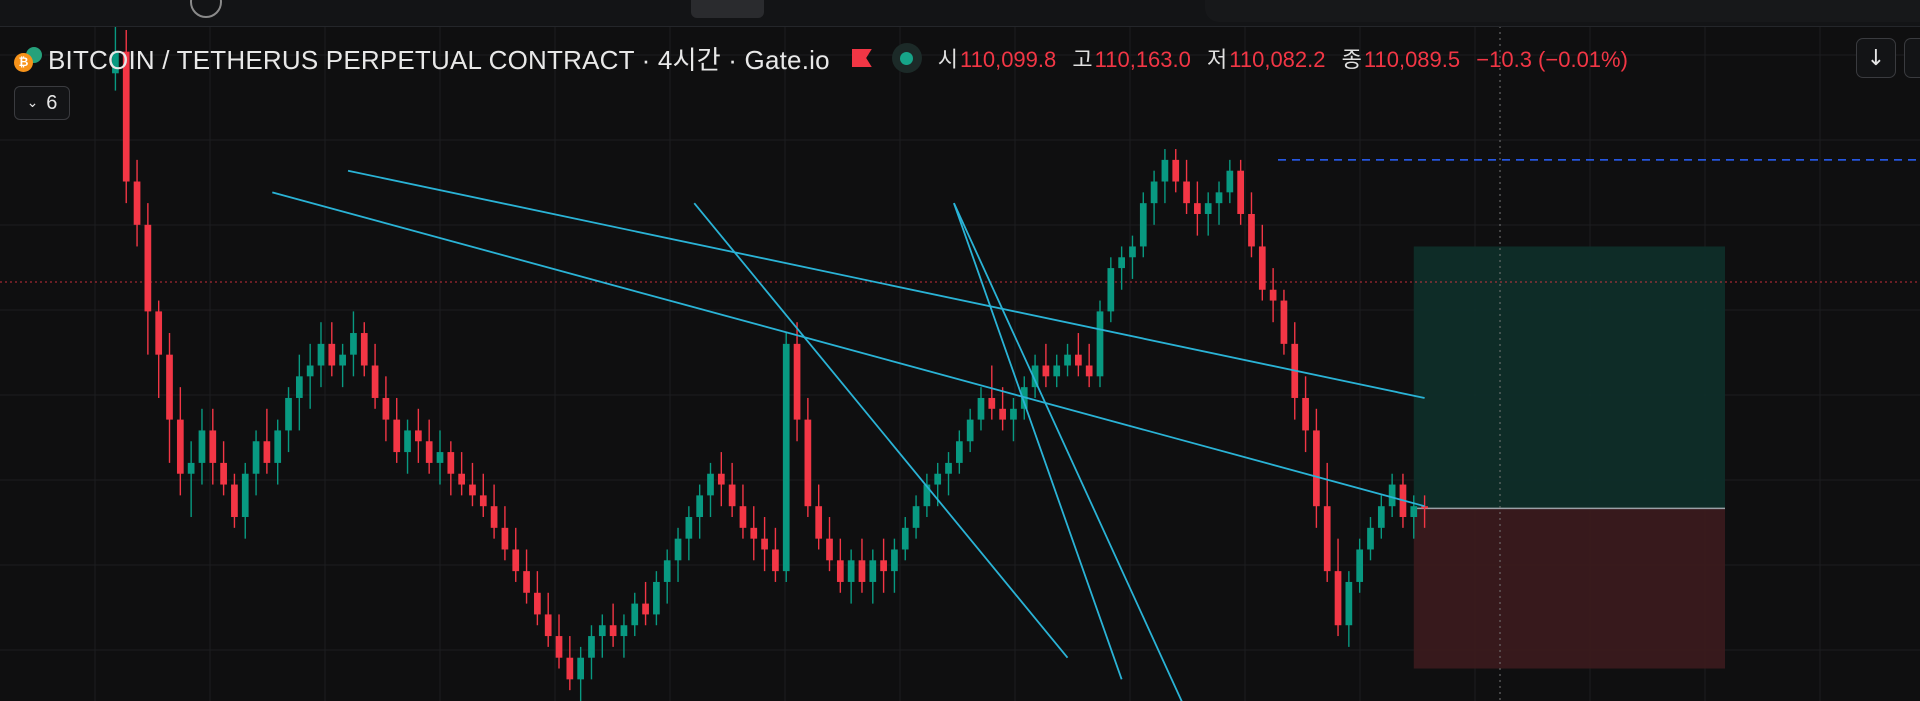  I want to click on top-toolbar, so click(960, 13).